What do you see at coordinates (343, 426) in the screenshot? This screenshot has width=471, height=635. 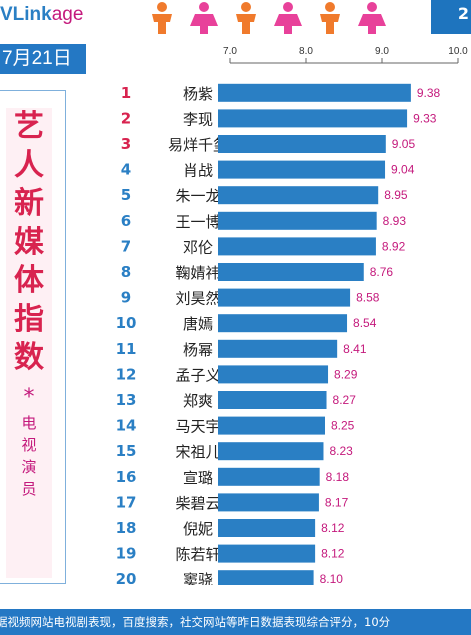 I see `value-label: 8.25` at bounding box center [343, 426].